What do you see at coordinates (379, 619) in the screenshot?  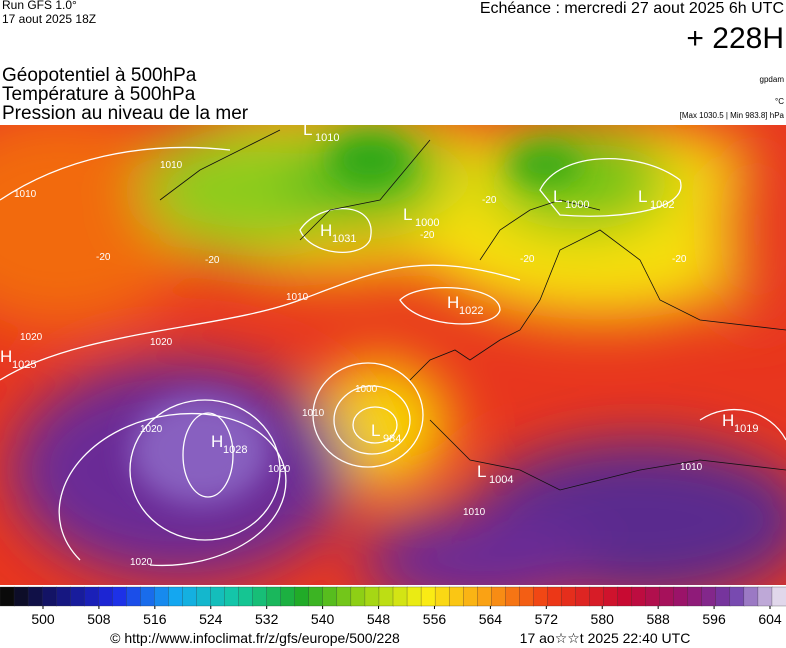 I see `colorbar-tick-label: 548` at bounding box center [379, 619].